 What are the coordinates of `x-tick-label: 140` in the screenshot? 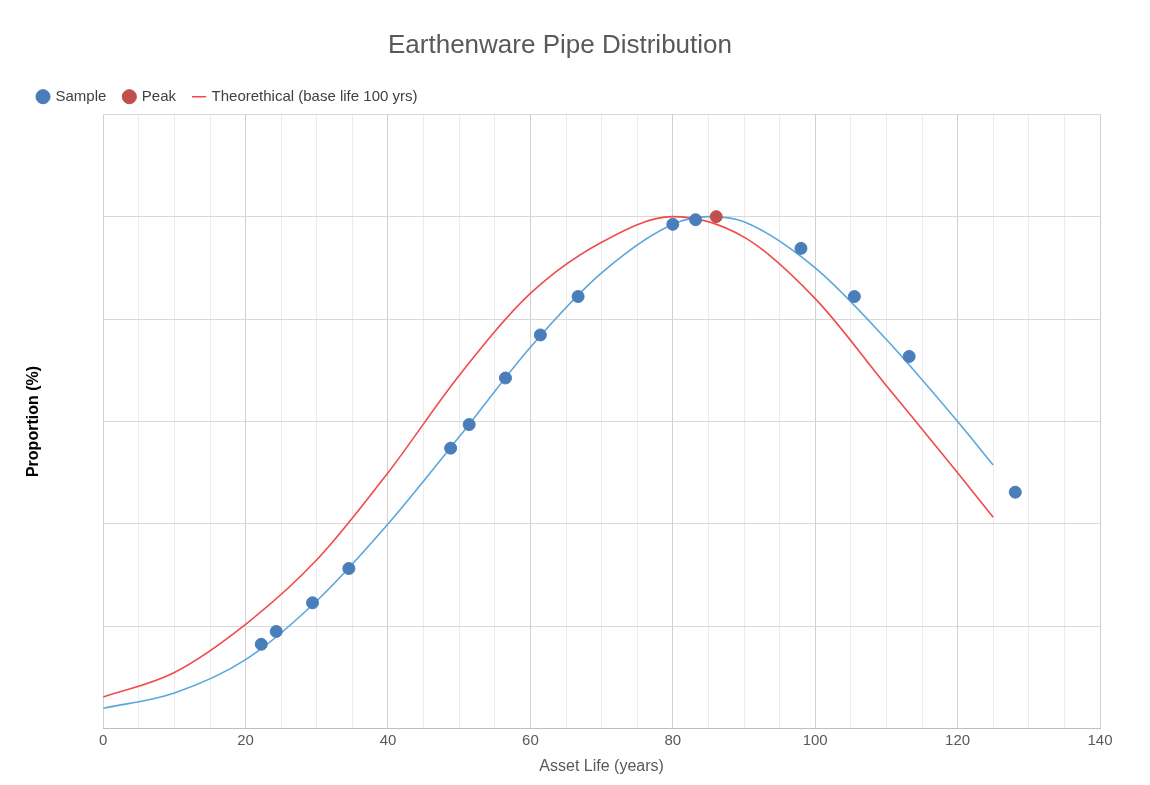 It's located at (1100, 739).